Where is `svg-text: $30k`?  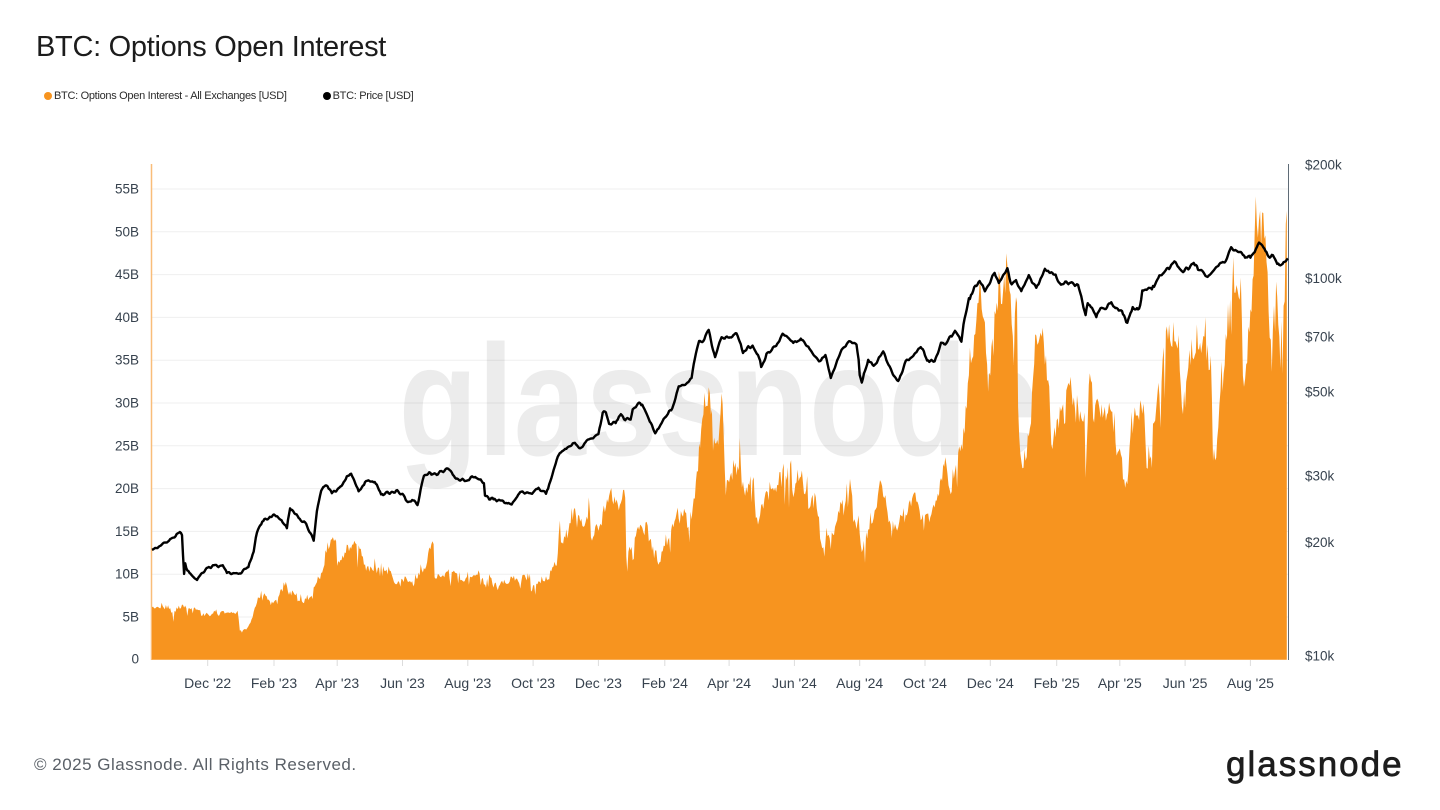
svg-text: $30k is located at coordinates (1320, 475).